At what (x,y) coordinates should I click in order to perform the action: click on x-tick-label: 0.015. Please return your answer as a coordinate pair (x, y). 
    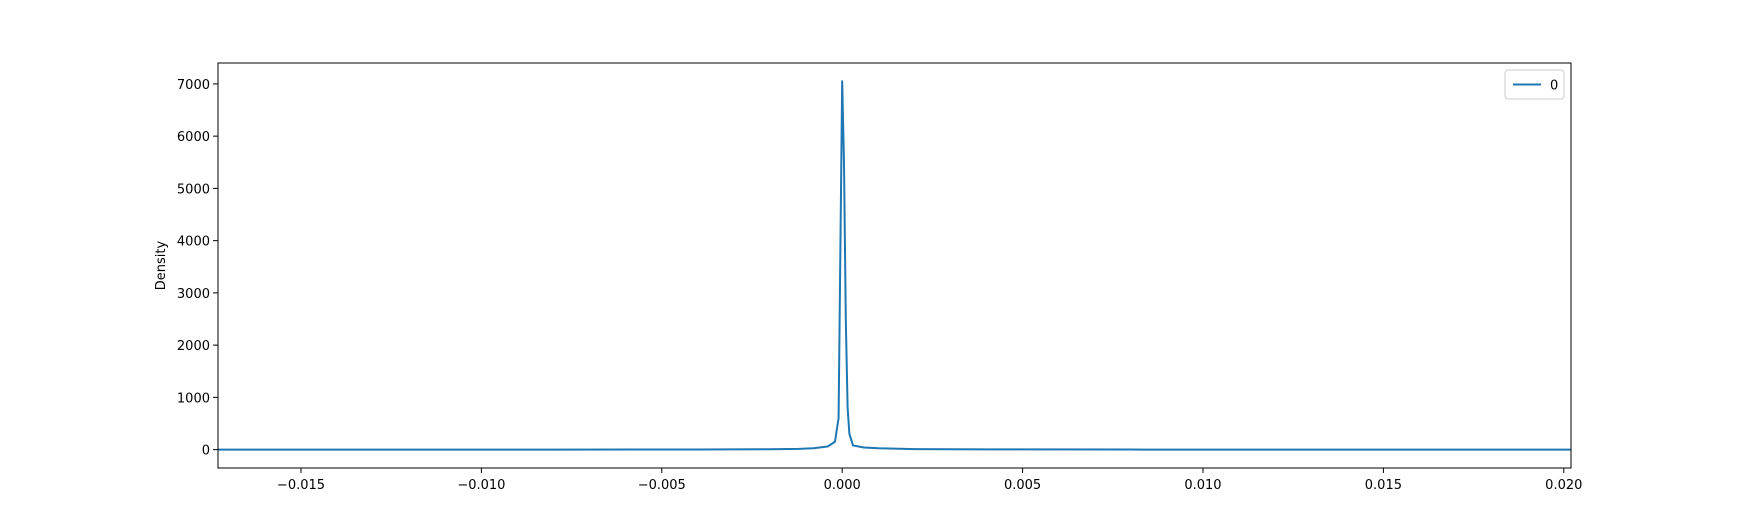
    Looking at the image, I should click on (1383, 485).